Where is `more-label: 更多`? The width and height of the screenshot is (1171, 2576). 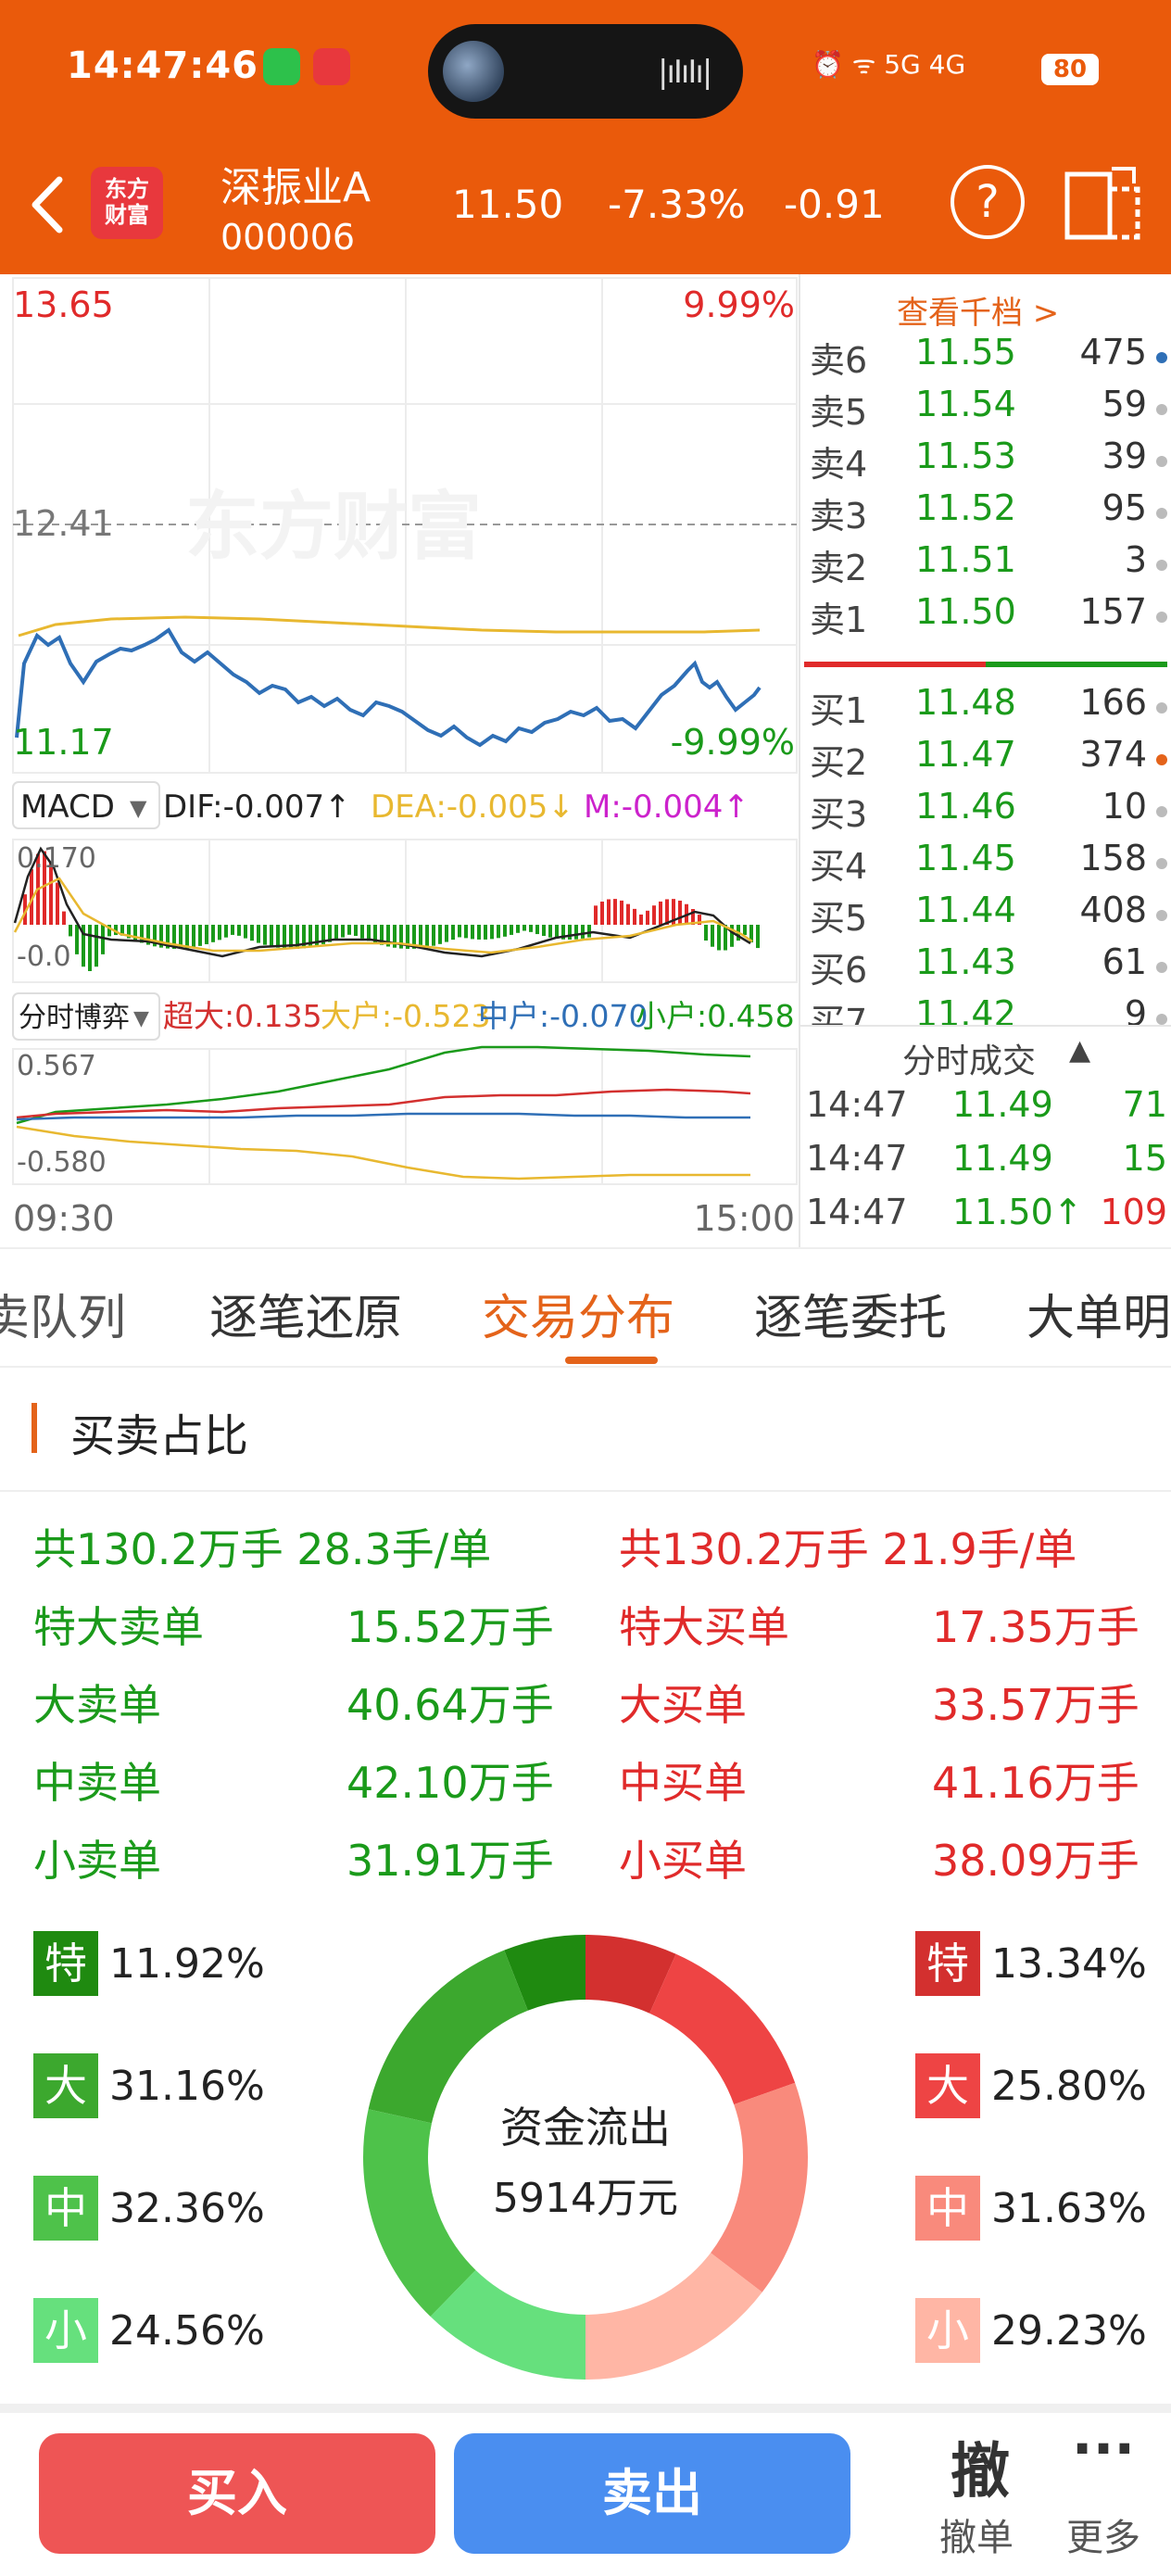 more-label: 更多 is located at coordinates (1103, 2538).